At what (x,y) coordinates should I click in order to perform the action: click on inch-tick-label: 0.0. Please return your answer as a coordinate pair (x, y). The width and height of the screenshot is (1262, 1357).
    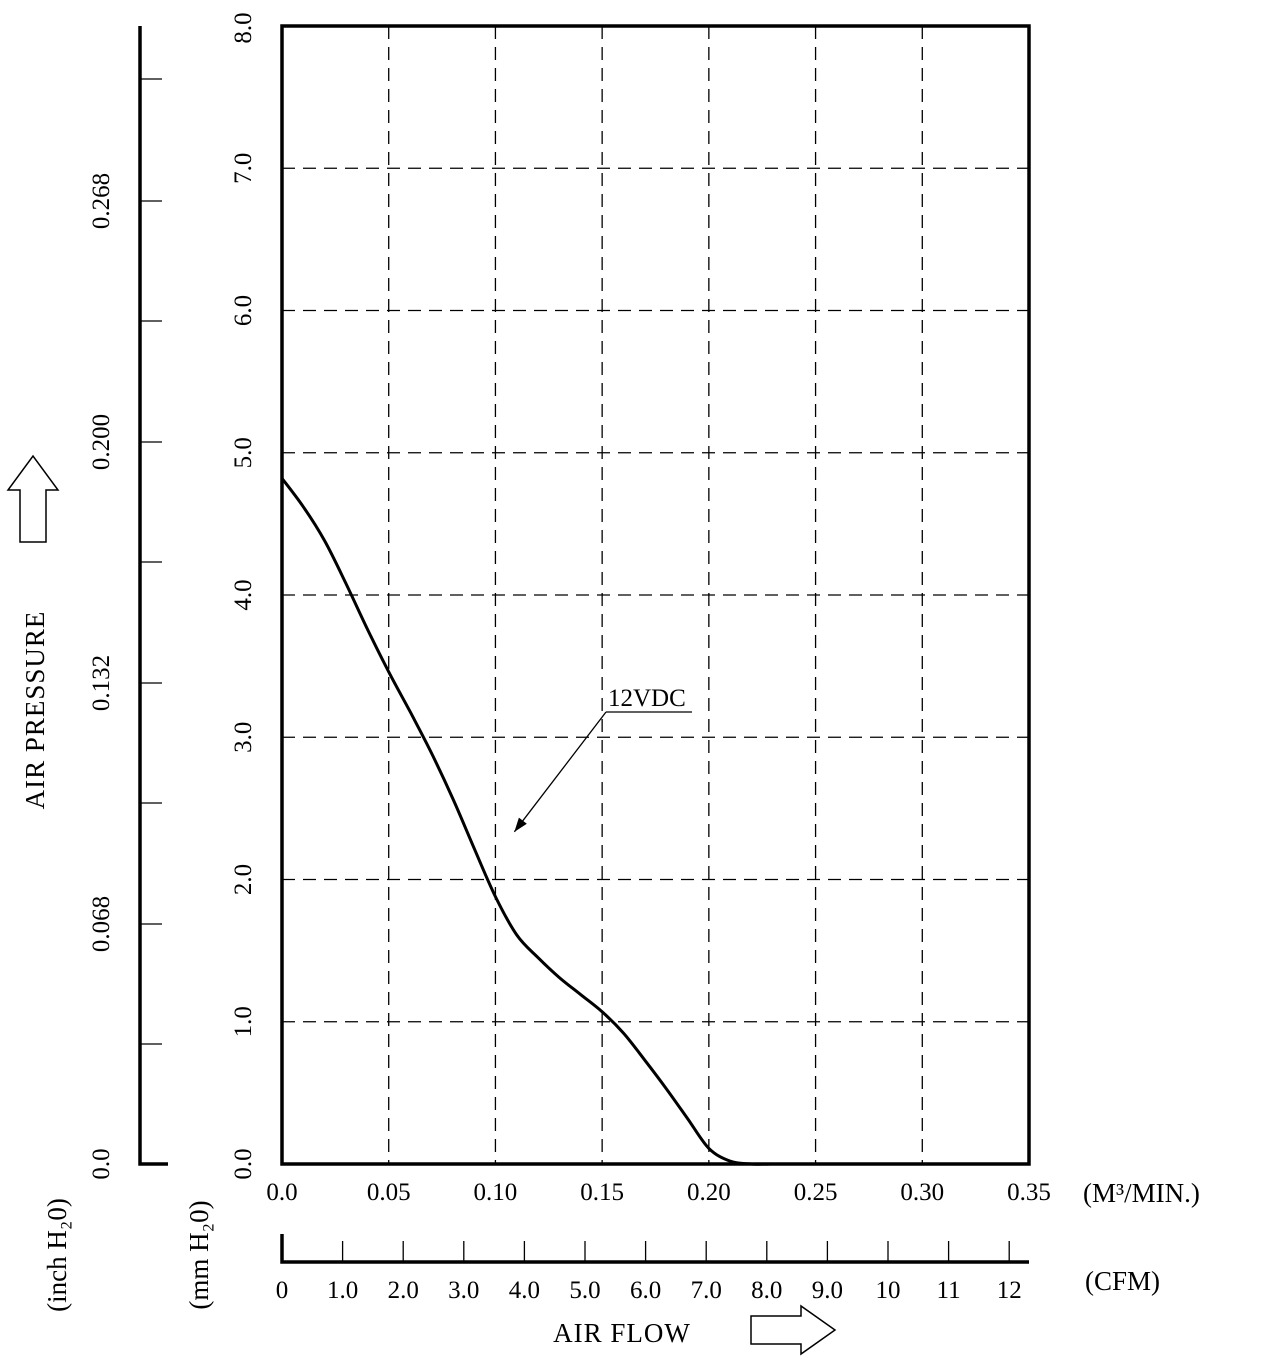
    Looking at the image, I should click on (101, 1163).